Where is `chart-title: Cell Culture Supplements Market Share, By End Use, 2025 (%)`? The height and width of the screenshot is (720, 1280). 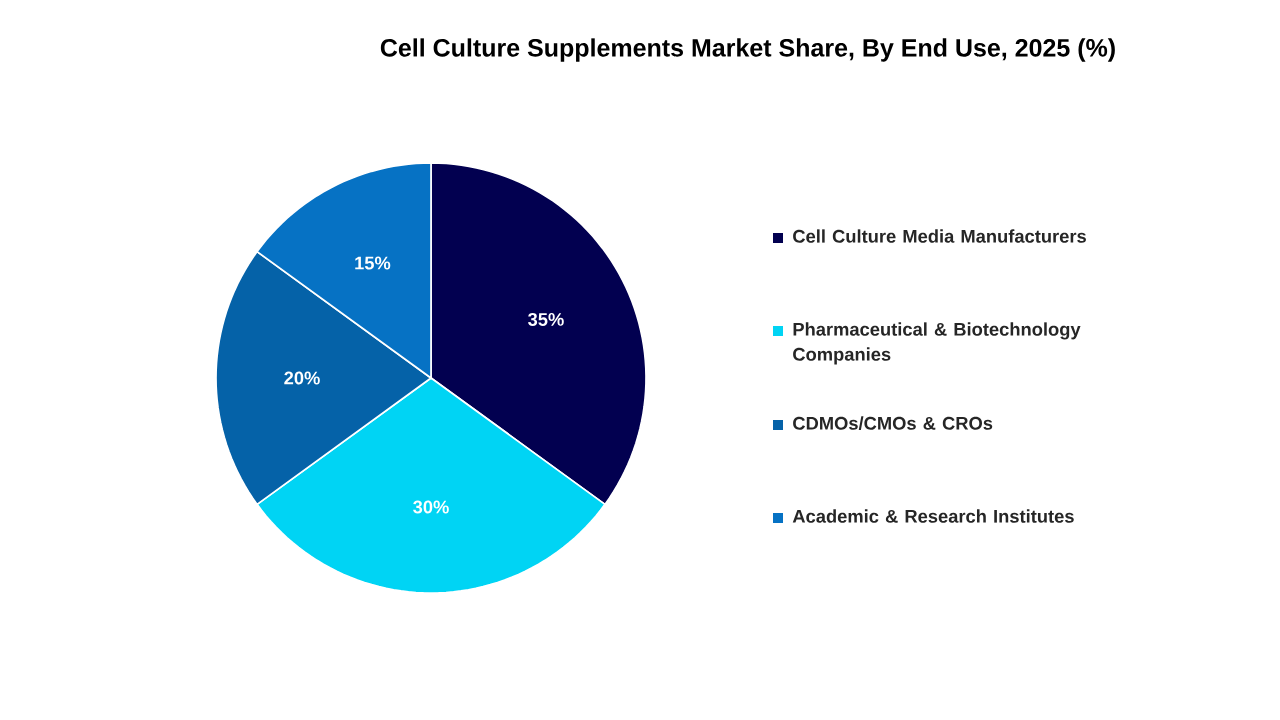 chart-title: Cell Culture Supplements Market Share, By End Use, 2025 (%) is located at coordinates (747, 50).